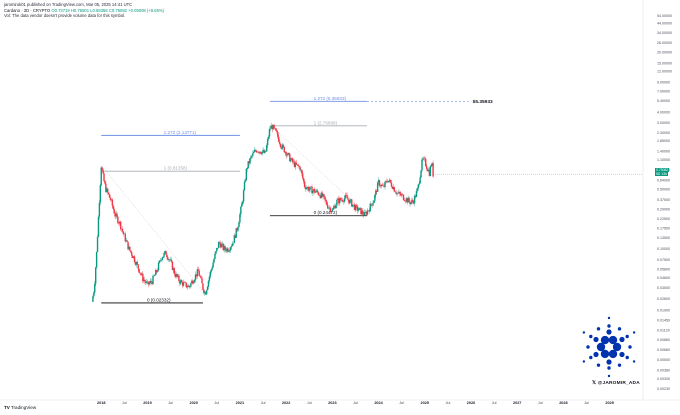 The height and width of the screenshot is (415, 680). What do you see at coordinates (193, 403) in the screenshot?
I see `time-tick-label: 2020` at bounding box center [193, 403].